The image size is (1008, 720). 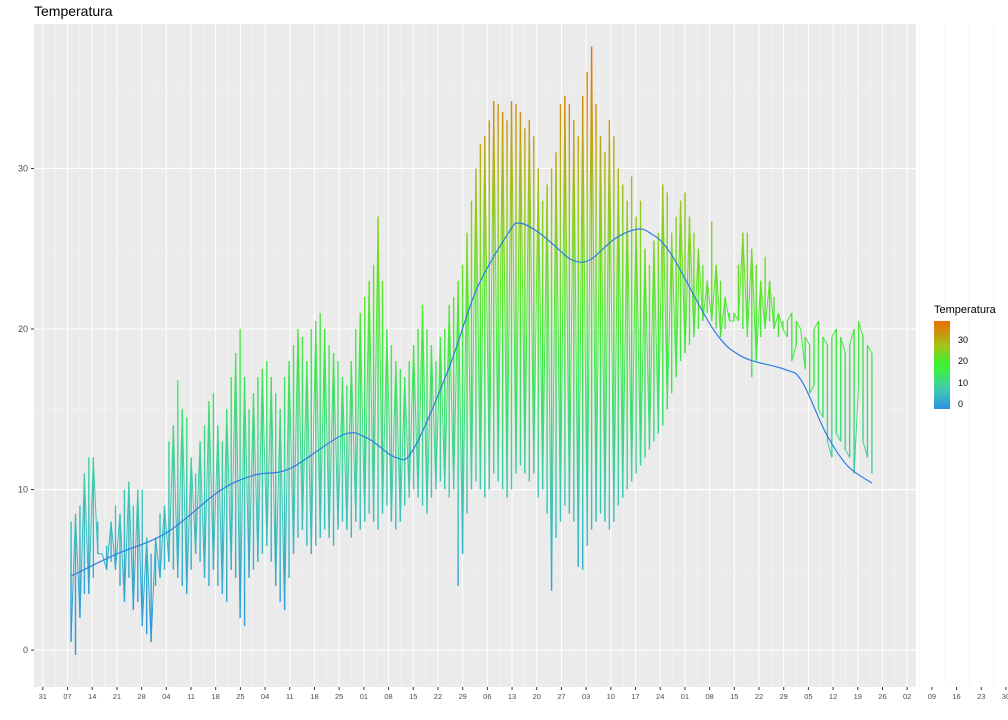 I want to click on x-tick-label: 19, so click(x=858, y=696).